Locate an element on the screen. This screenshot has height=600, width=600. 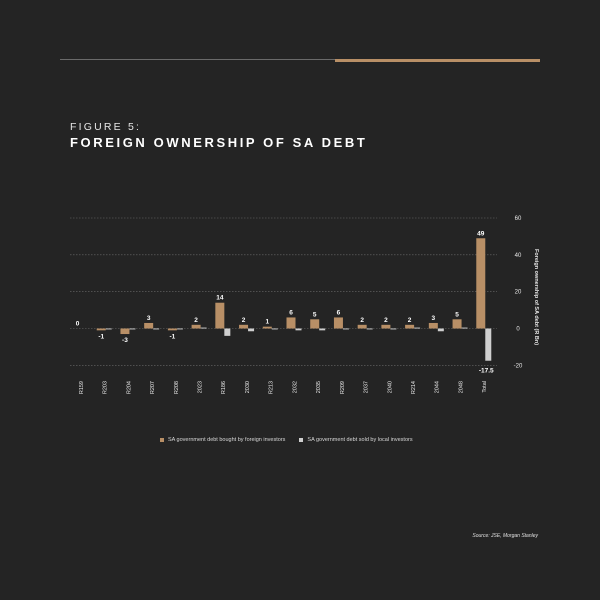
x-tick-label: 2035 is located at coordinates (319, 387).